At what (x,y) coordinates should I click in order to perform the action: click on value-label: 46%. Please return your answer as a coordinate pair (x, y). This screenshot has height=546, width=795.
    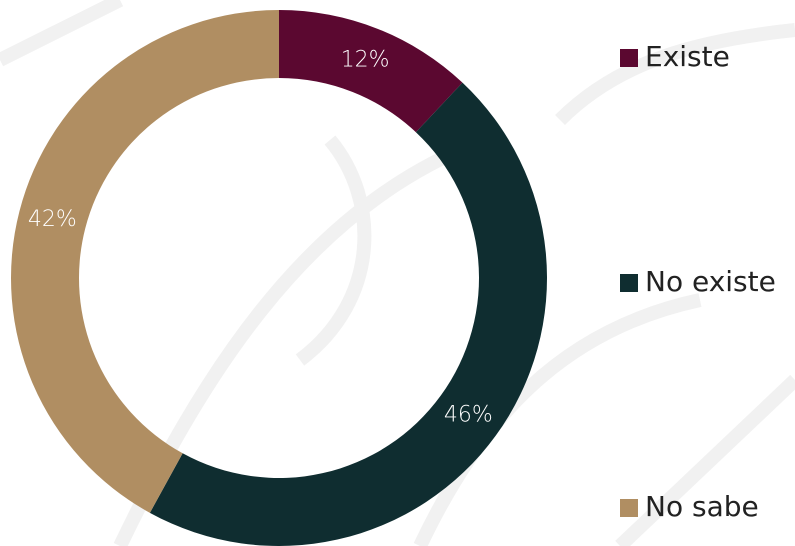
    Looking at the image, I should click on (468, 415).